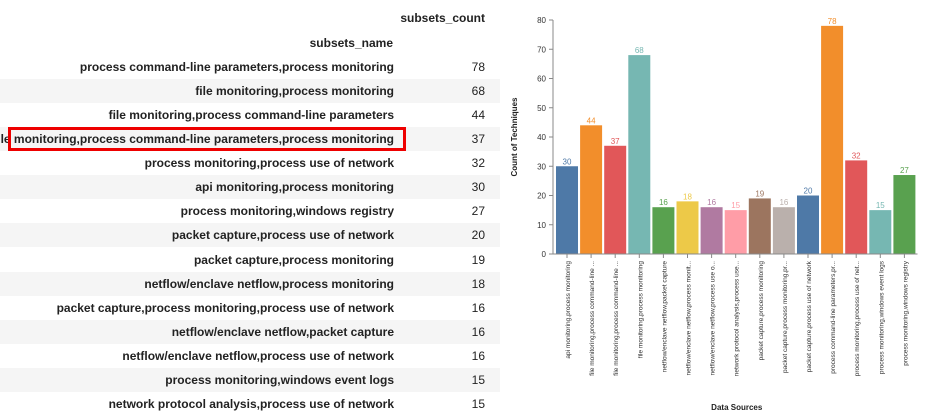  Describe the element at coordinates (478, 139) in the screenshot. I see `subset-count: 37` at that location.